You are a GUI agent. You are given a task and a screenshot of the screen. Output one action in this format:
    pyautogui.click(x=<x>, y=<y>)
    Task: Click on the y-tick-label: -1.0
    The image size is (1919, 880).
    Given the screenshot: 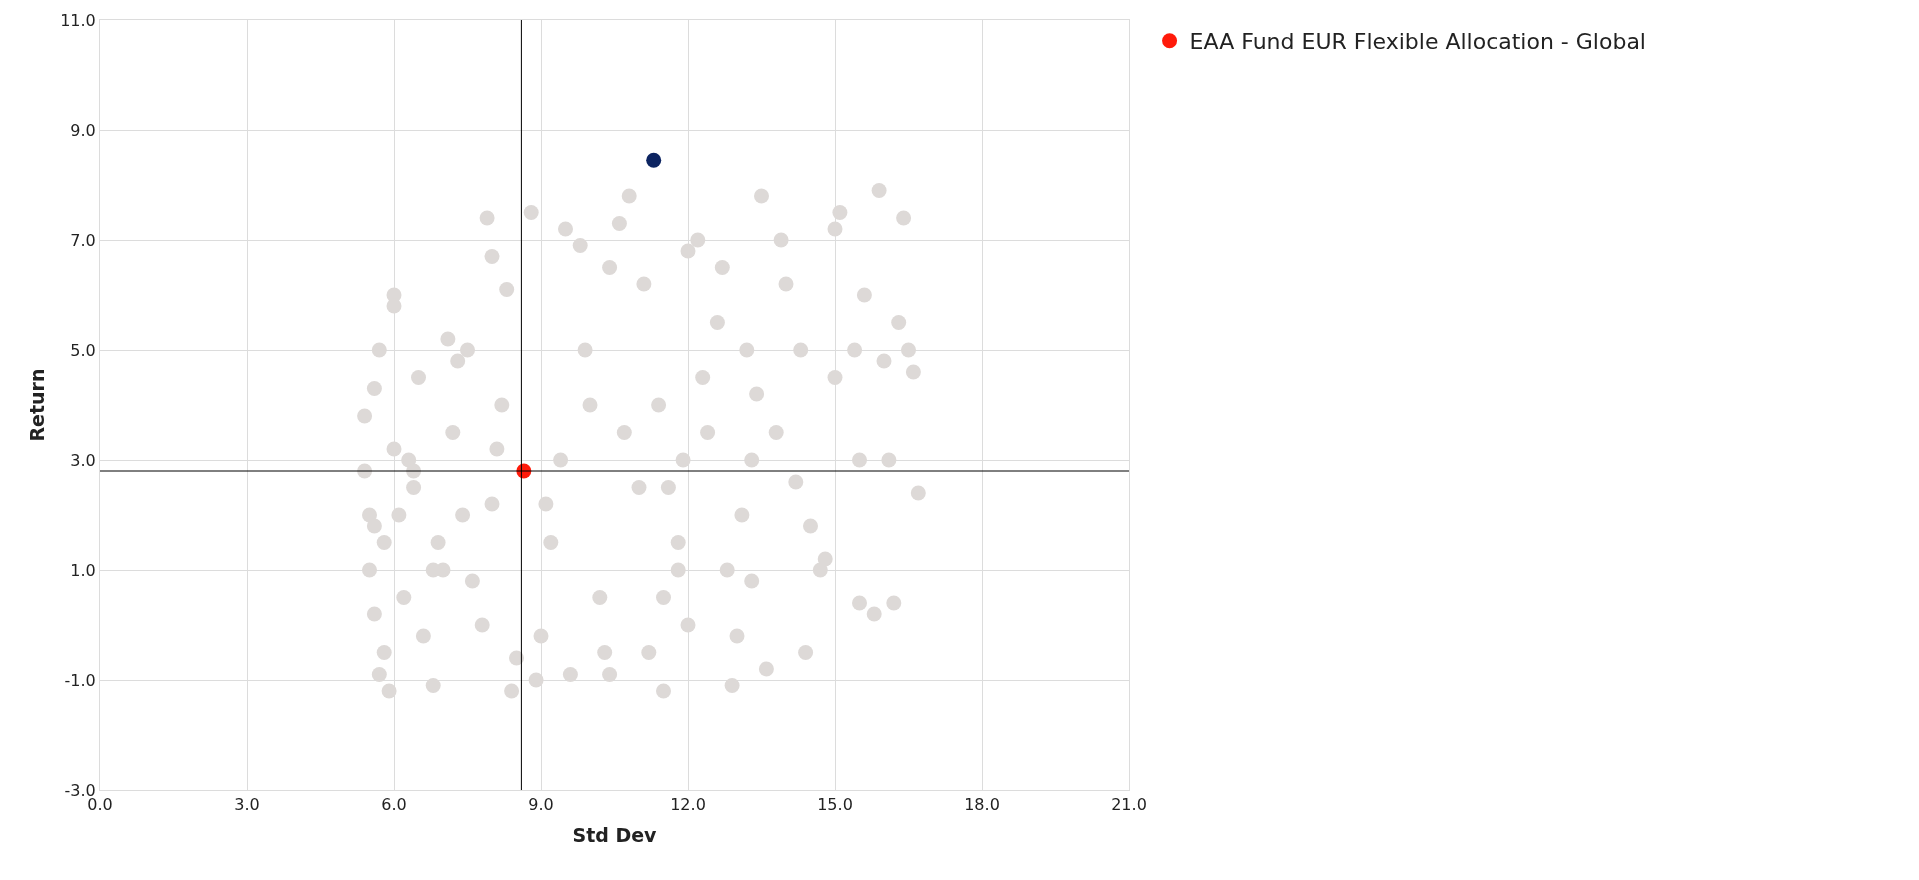 What is the action you would take?
    pyautogui.click(x=80, y=680)
    